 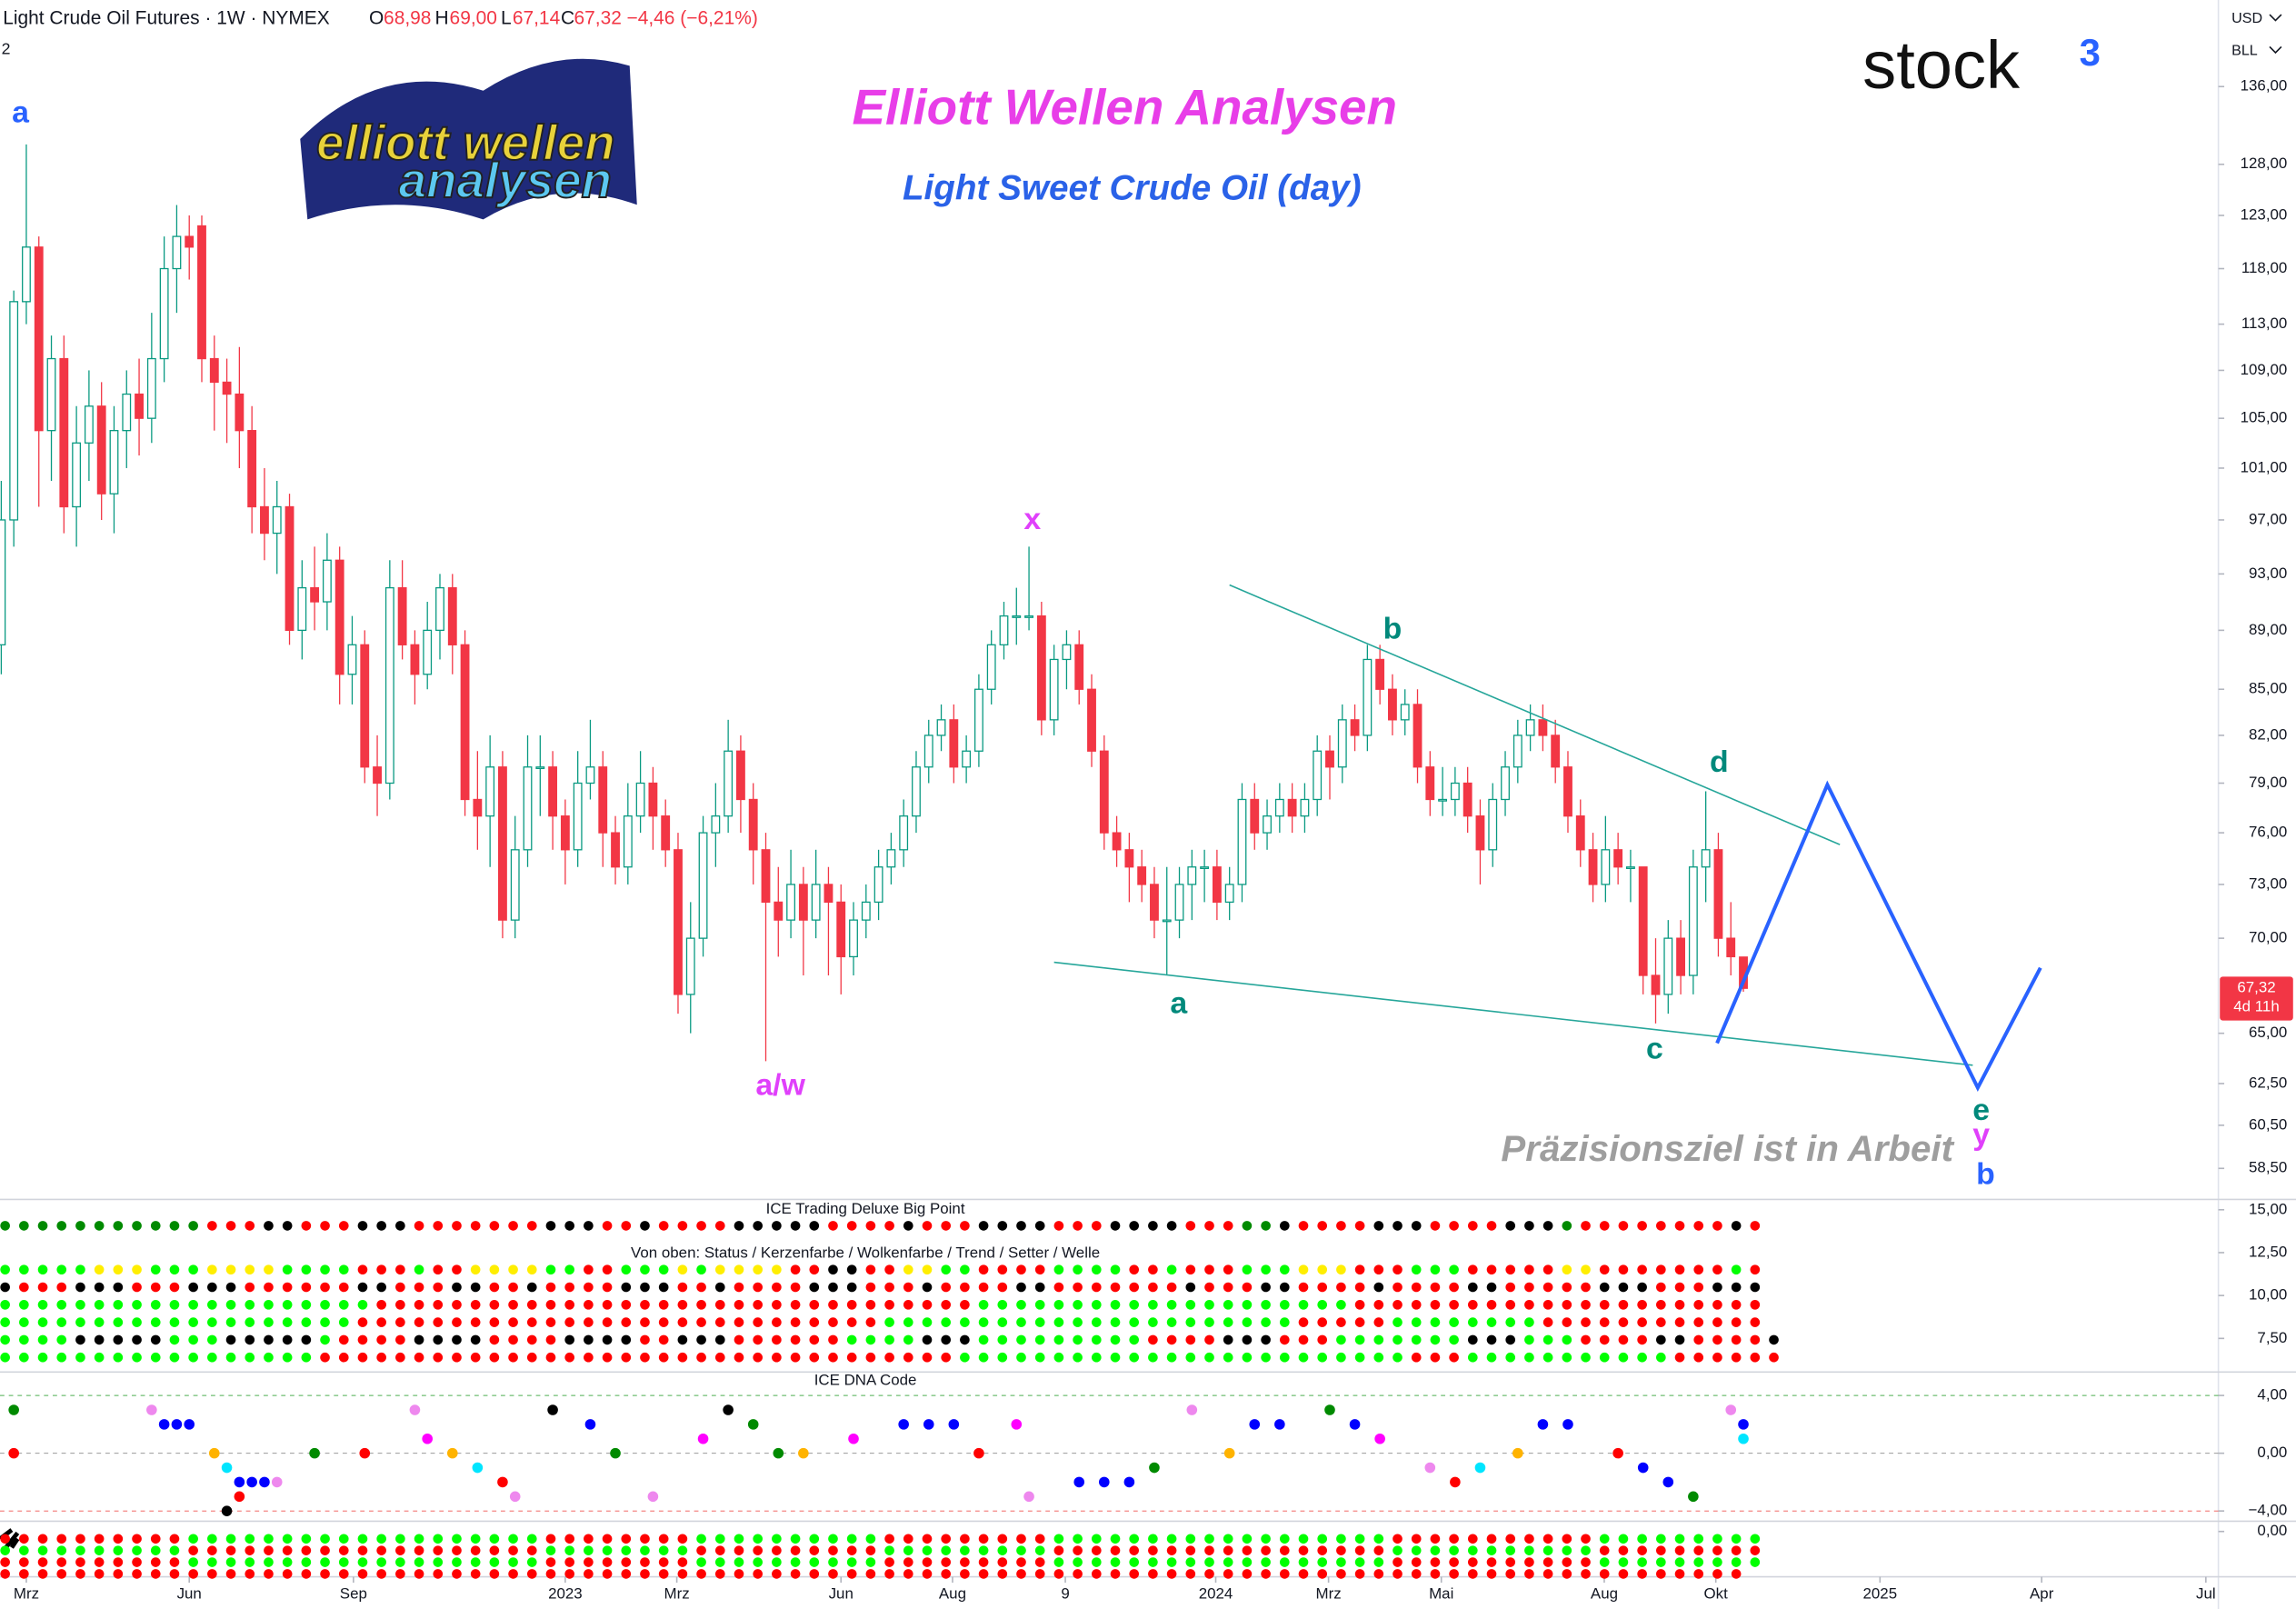 I want to click on projection-line, so click(x=1878, y=936).